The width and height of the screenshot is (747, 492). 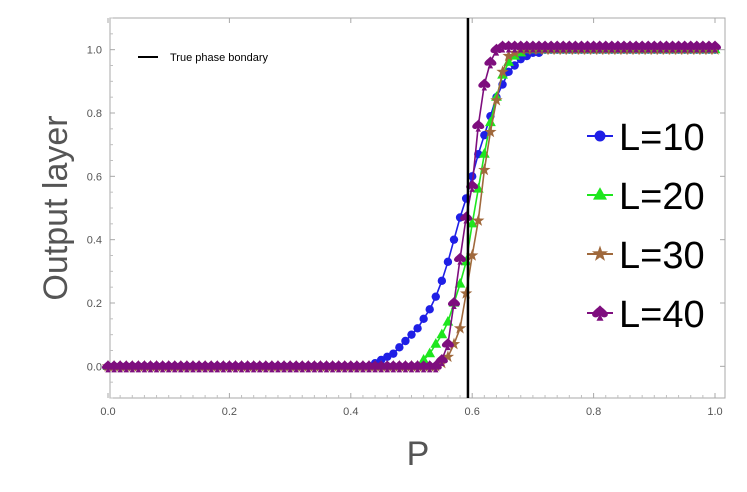 What do you see at coordinates (350, 412) in the screenshot?
I see `x-tick-label: 0.4` at bounding box center [350, 412].